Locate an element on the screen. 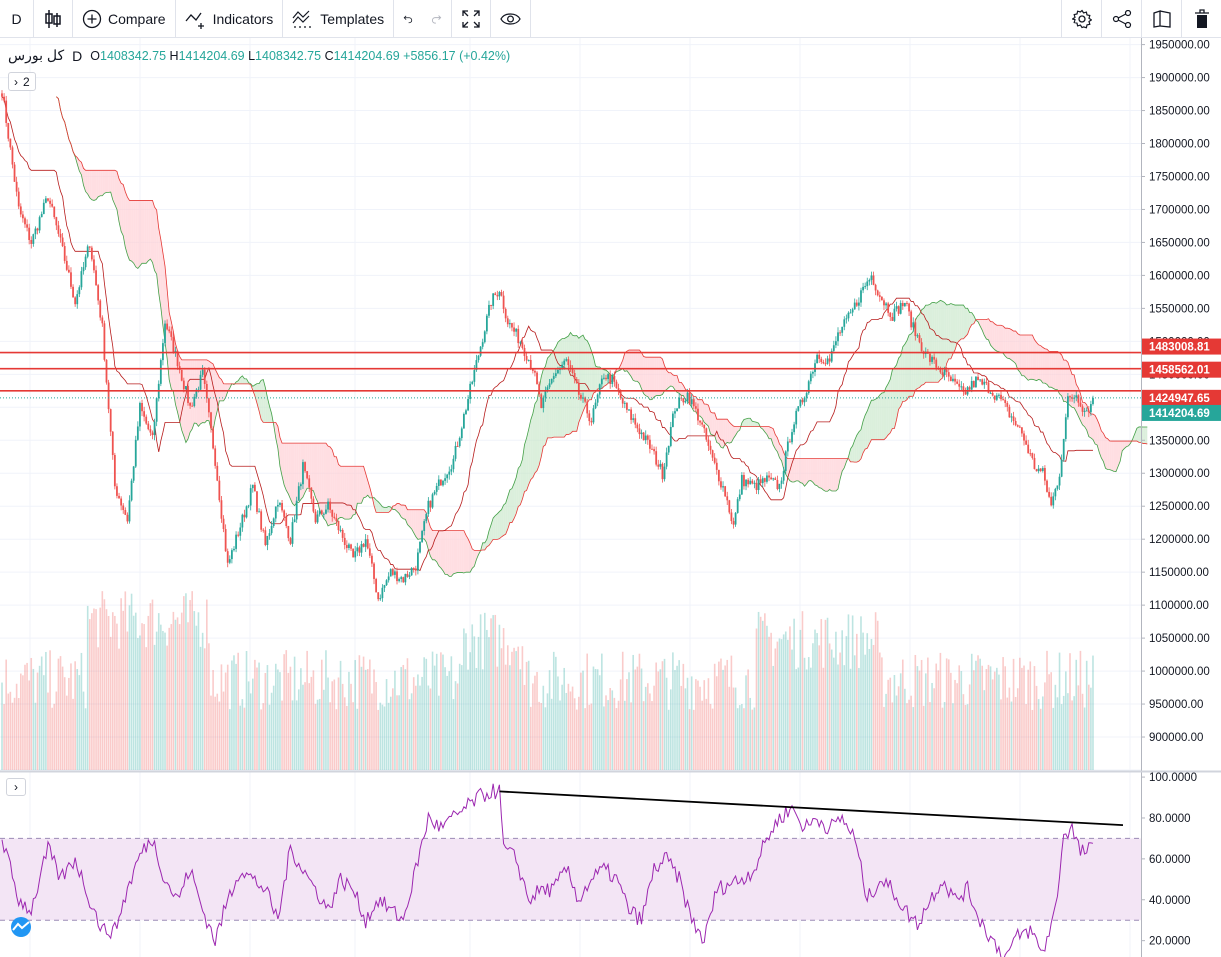 The height and width of the screenshot is (957, 1221). last-price-label-bg is located at coordinates (1181, 412).